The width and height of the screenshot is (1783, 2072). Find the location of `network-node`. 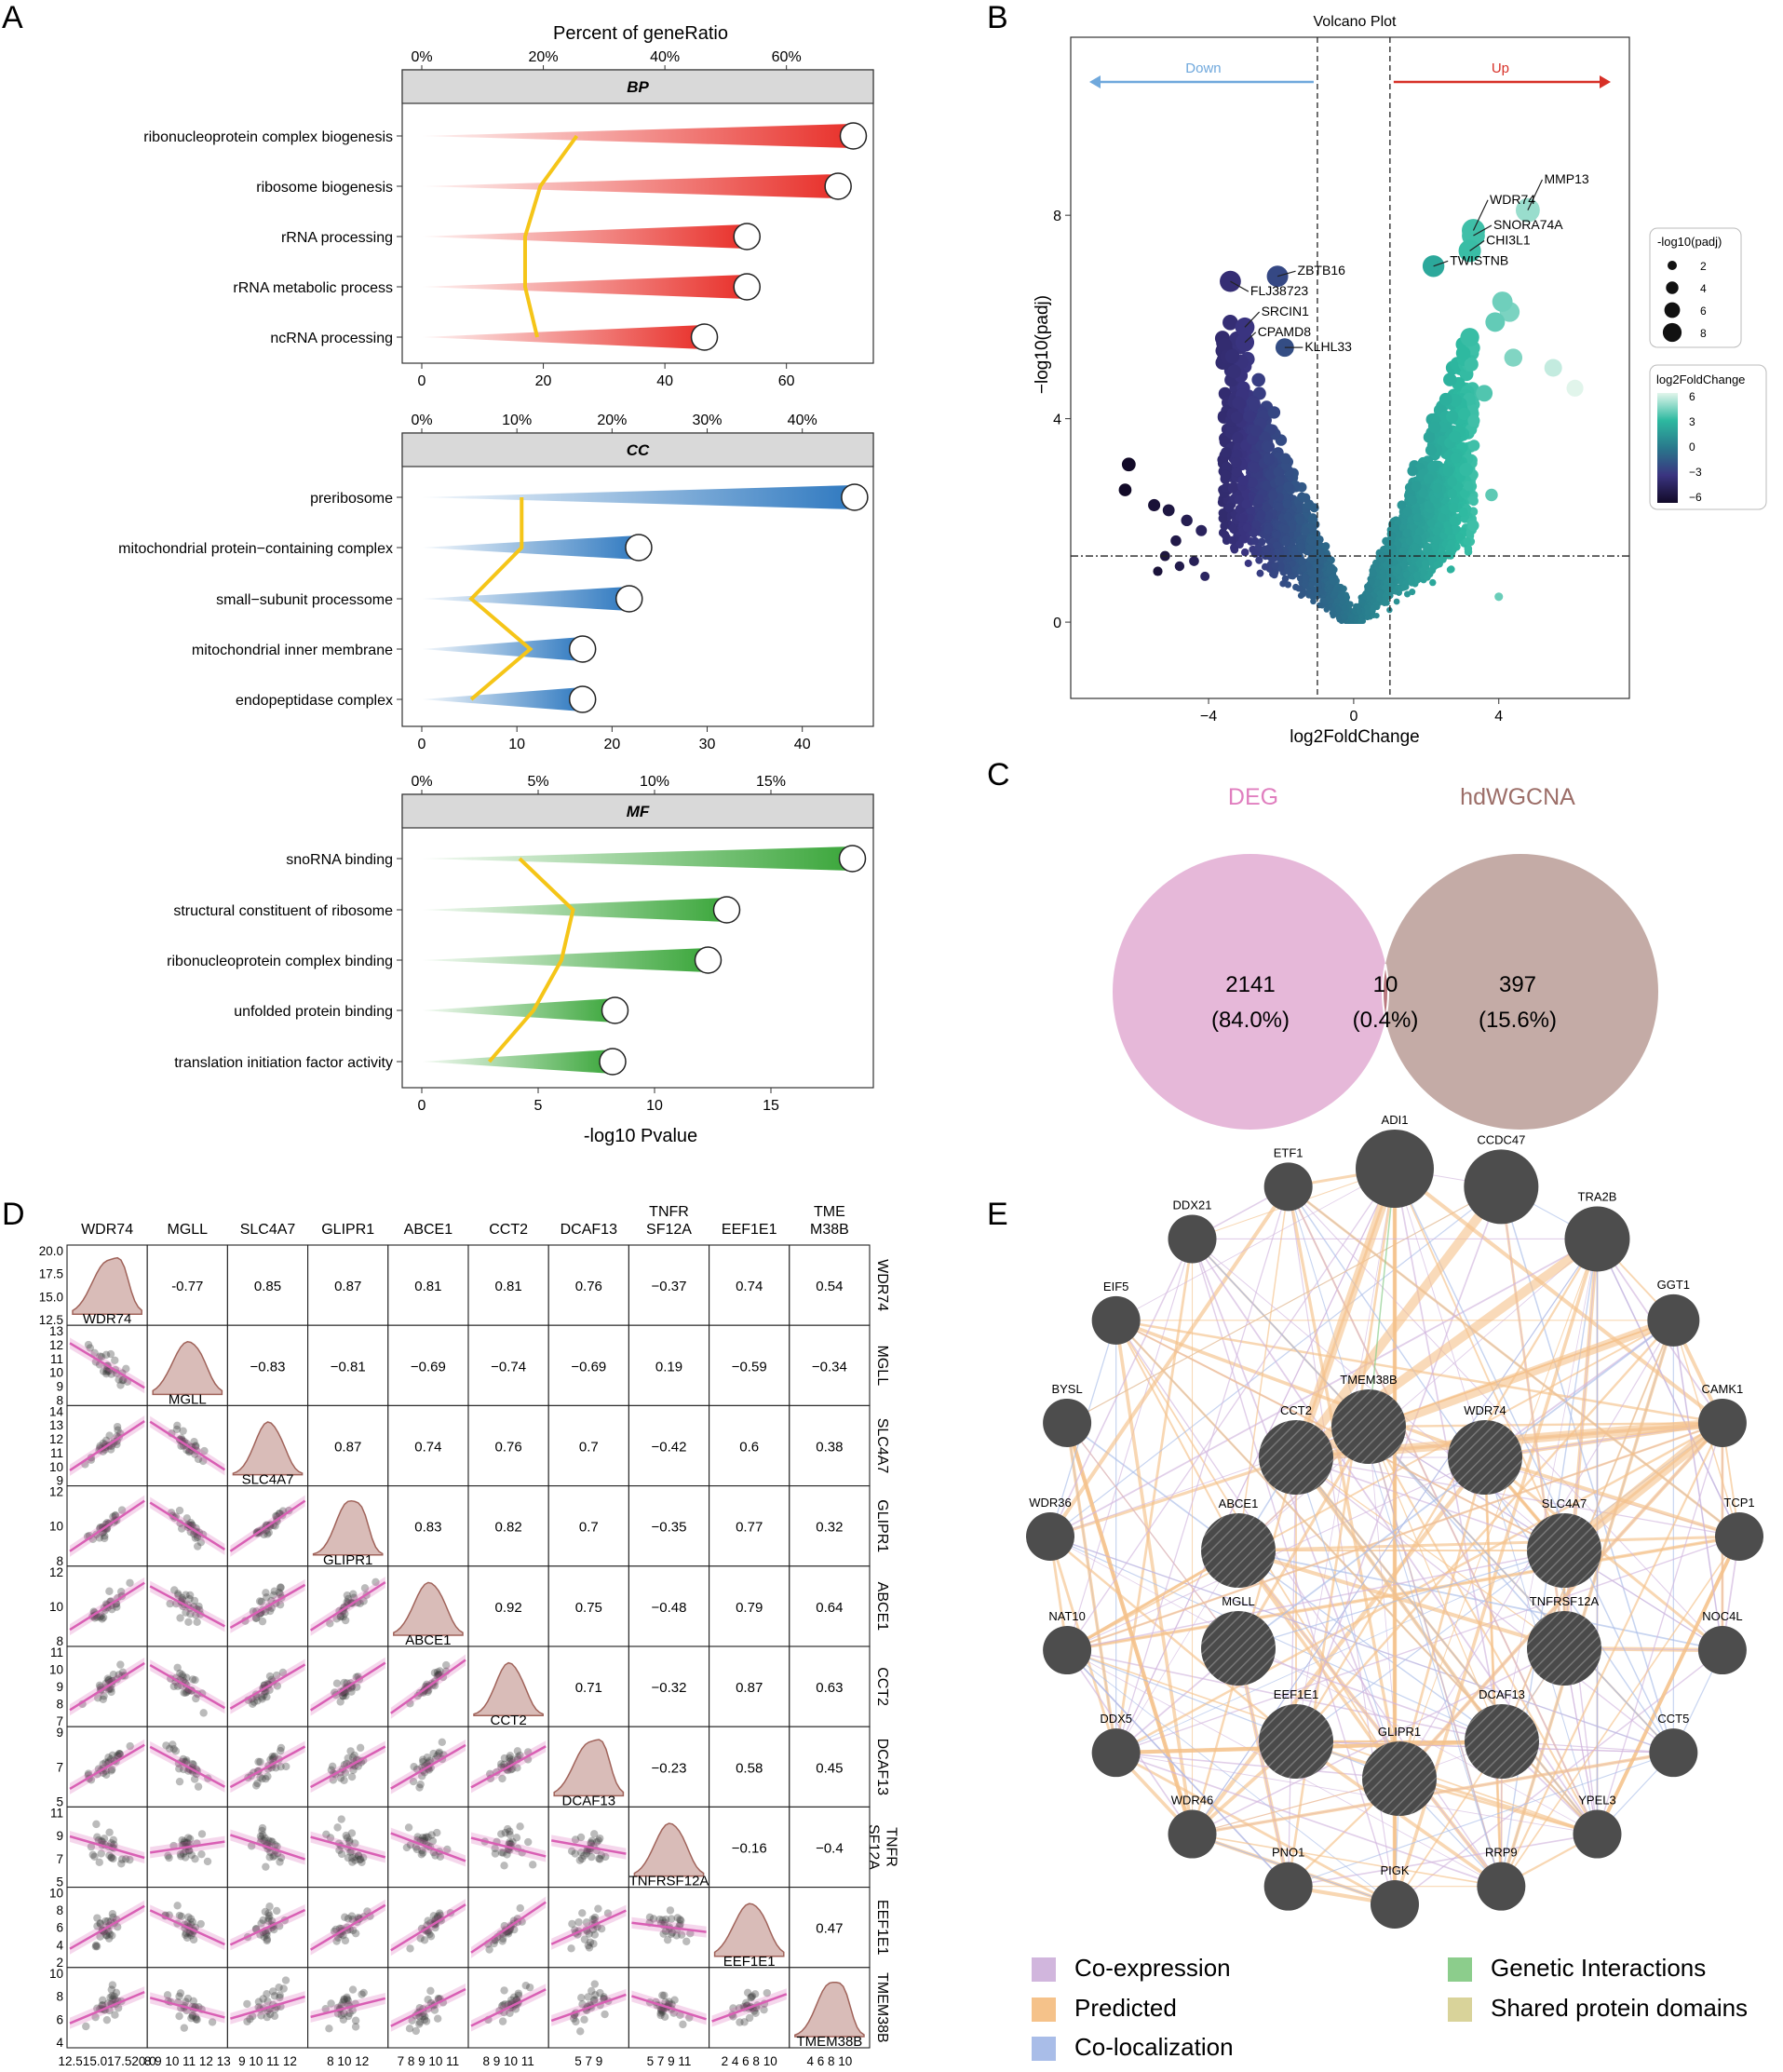

network-node is located at coordinates (1395, 1169).